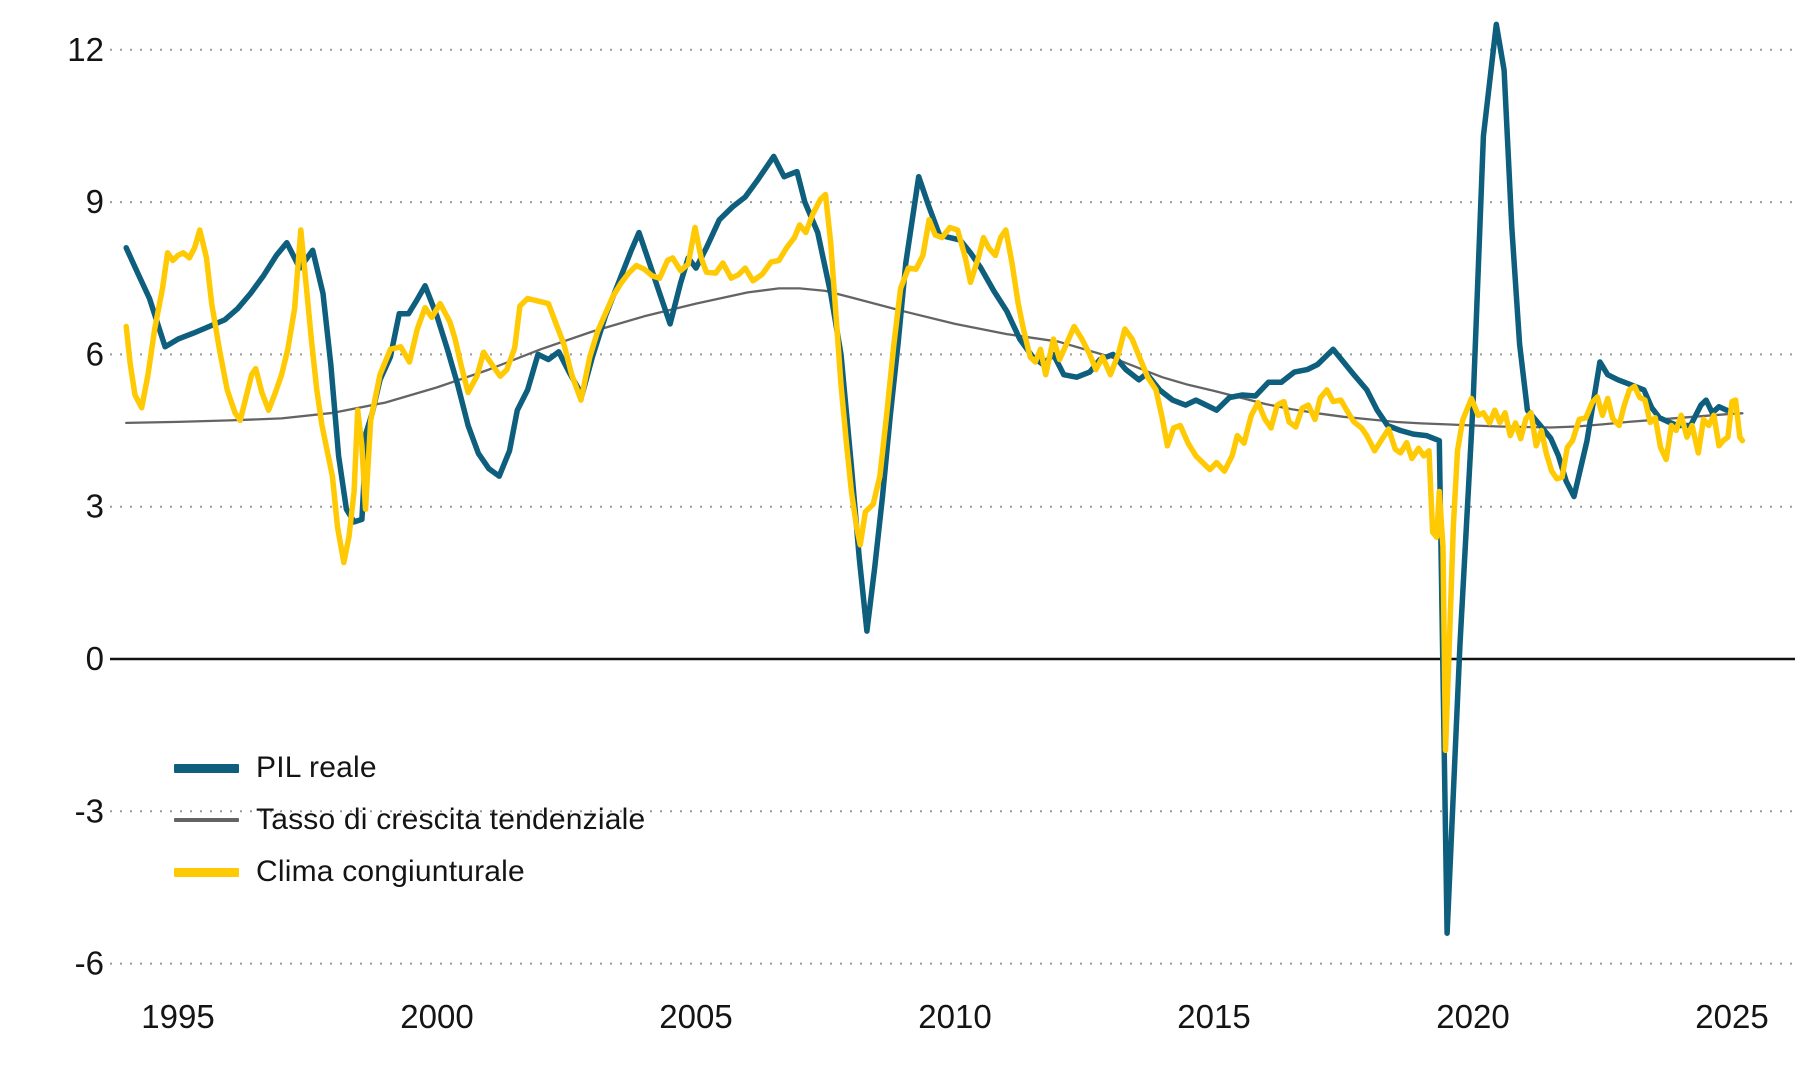 This screenshot has height=1080, width=1800. Describe the element at coordinates (177, 1016) in the screenshot. I see `x-tick-label-1995: 1995` at that location.